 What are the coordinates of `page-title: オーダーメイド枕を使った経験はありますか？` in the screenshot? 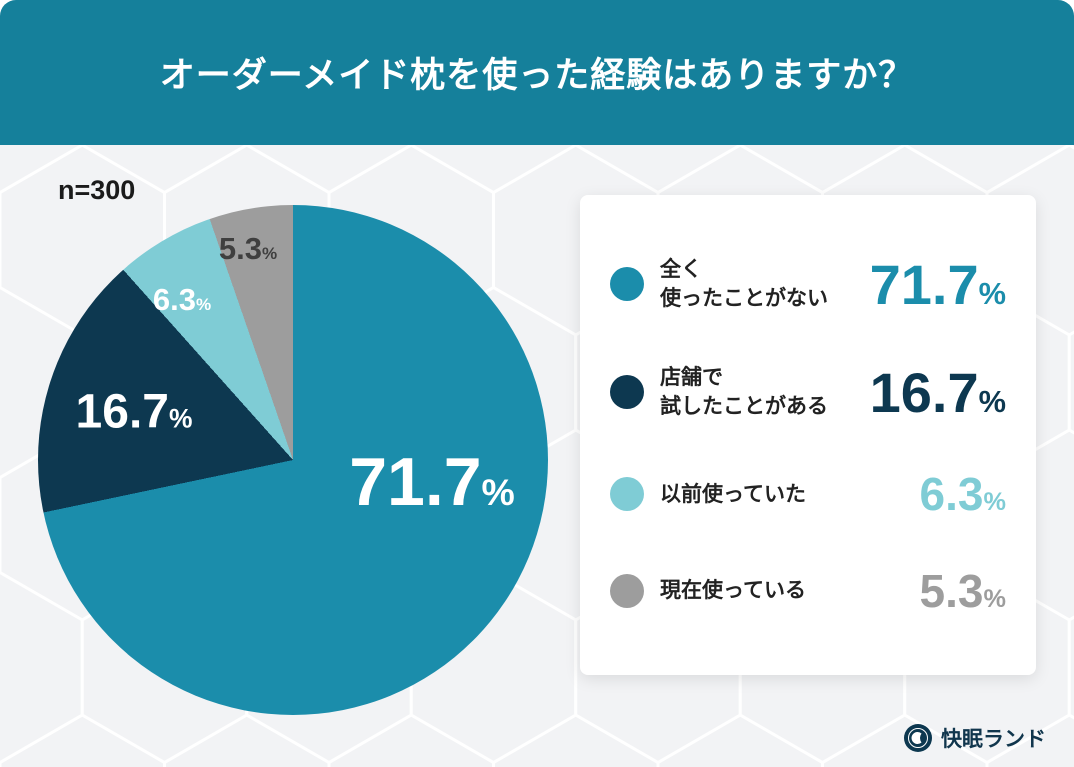 It's located at (537, 75).